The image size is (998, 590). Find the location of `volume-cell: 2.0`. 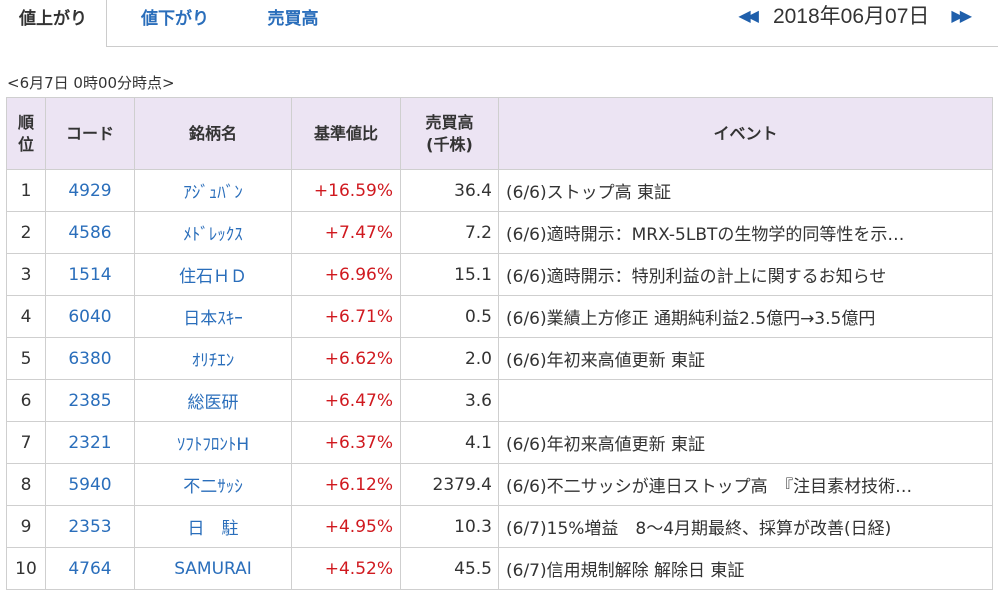

volume-cell: 2.0 is located at coordinates (449, 358).